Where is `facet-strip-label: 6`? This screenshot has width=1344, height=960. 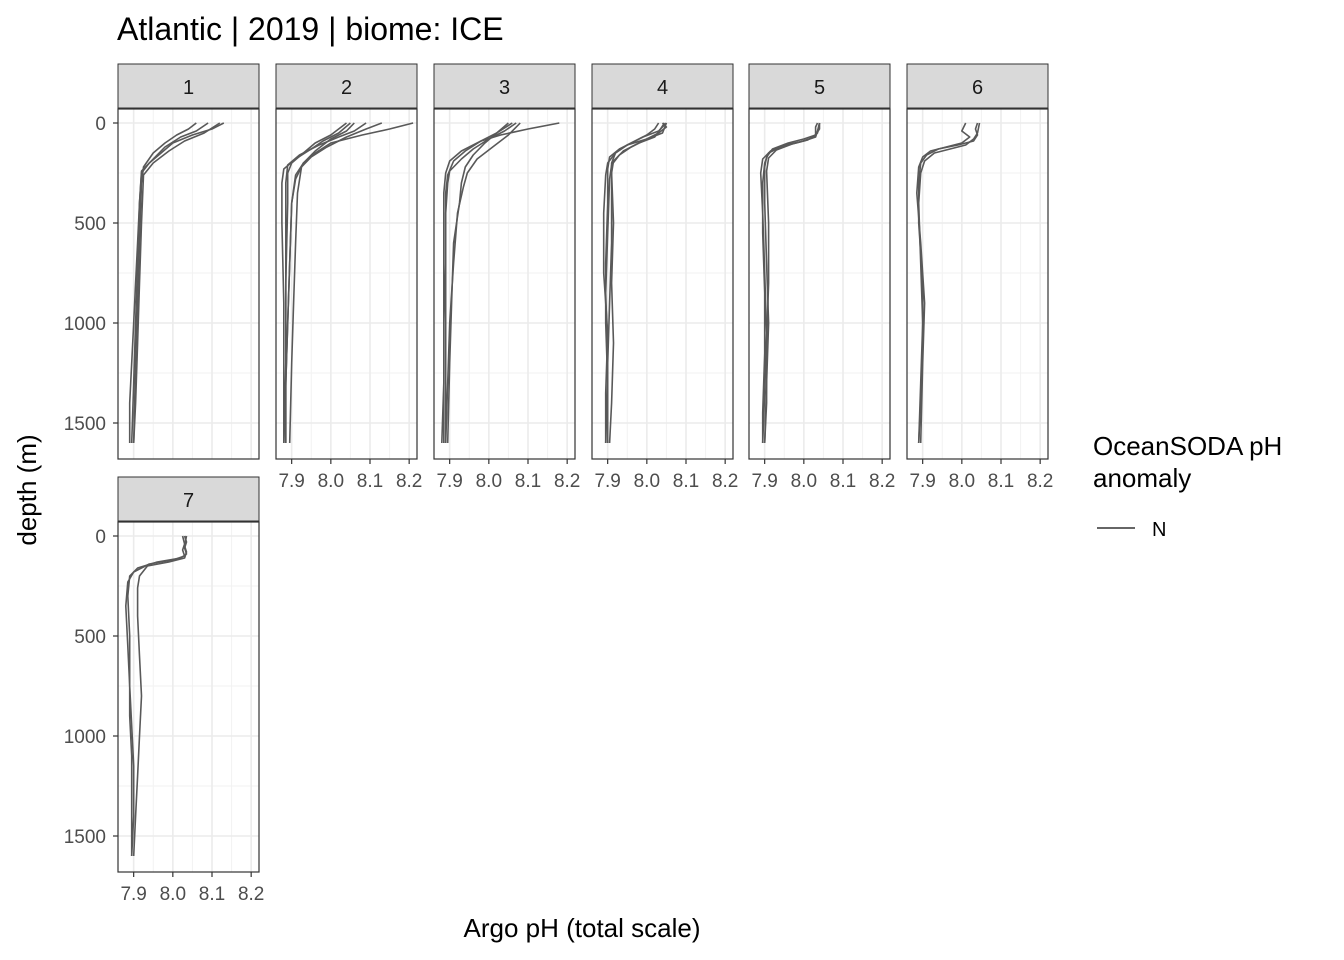
facet-strip-label: 6 is located at coordinates (977, 88).